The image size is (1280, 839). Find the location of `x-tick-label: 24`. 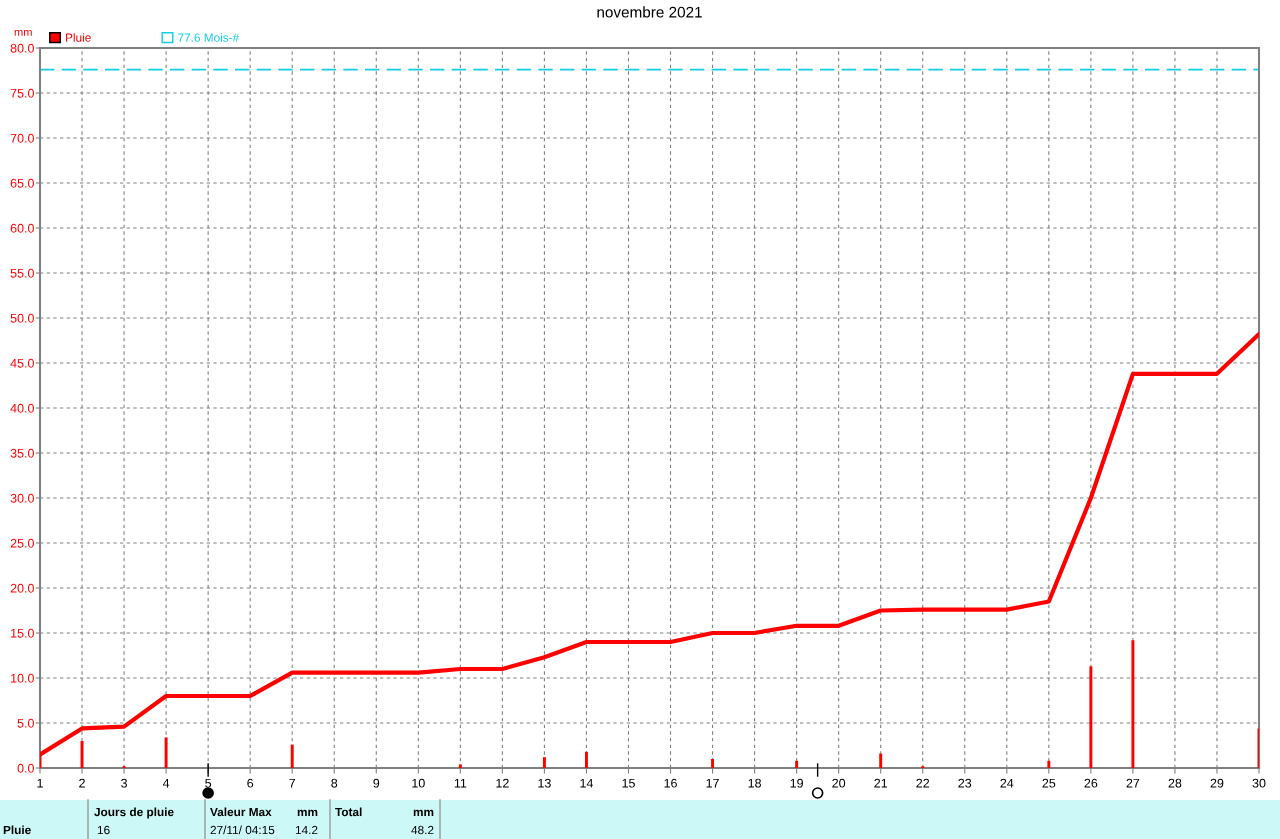

x-tick-label: 24 is located at coordinates (1007, 783).